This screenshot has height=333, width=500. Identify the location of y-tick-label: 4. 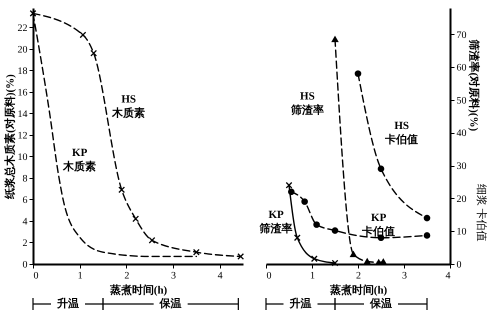
(25, 222).